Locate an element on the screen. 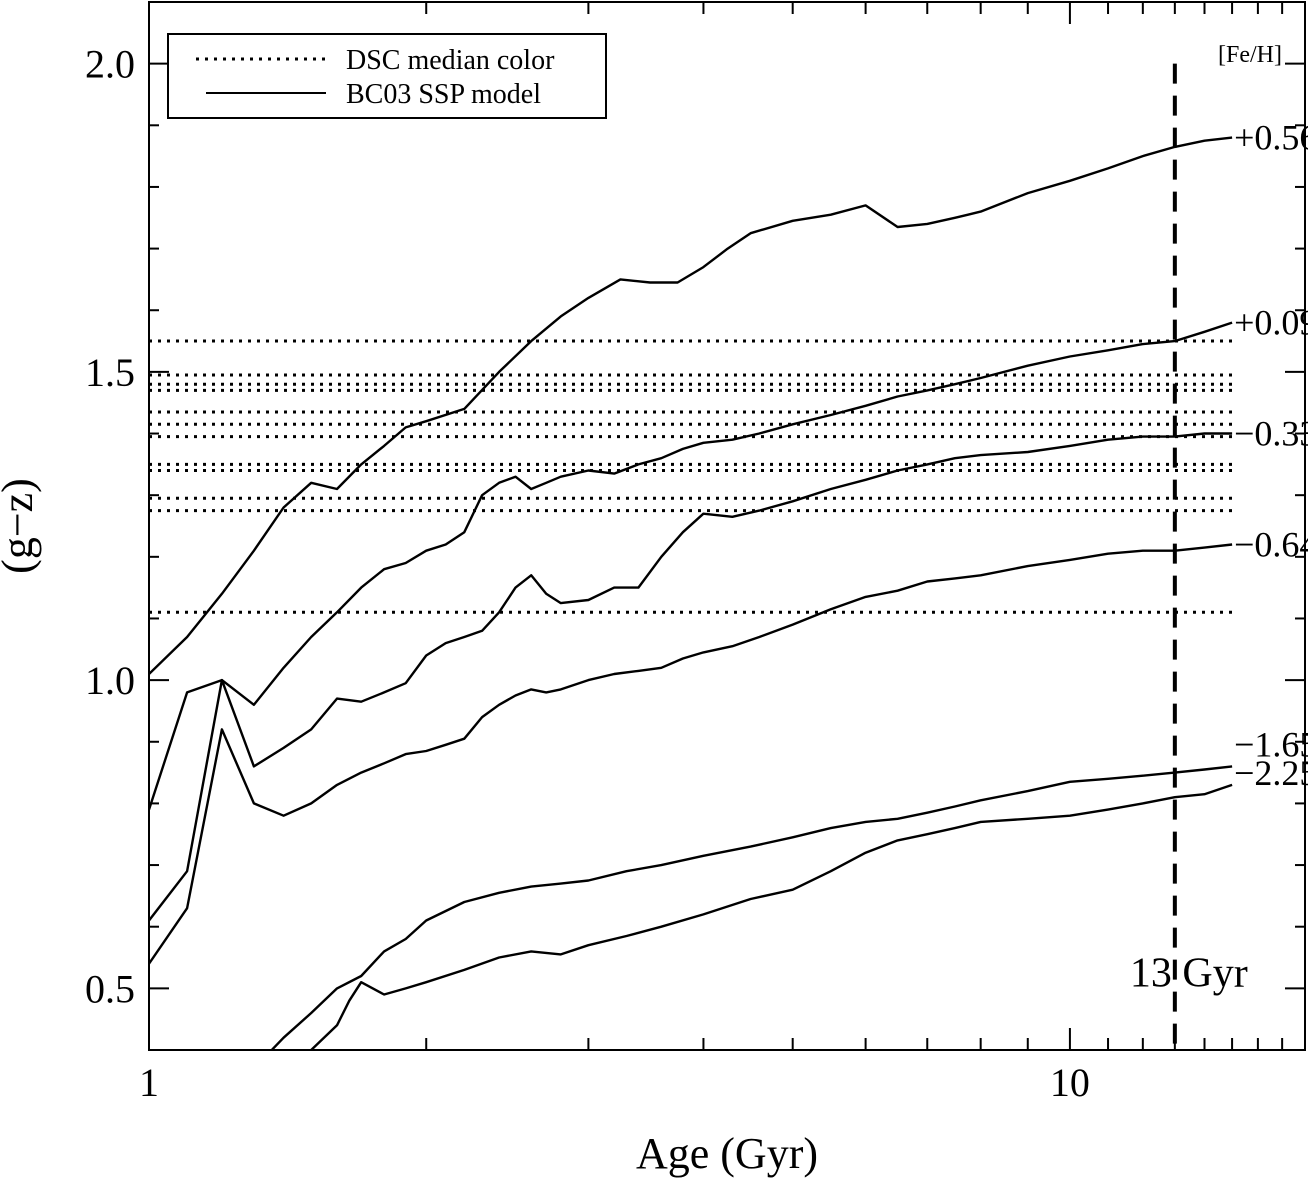  x-tick-label: 10 is located at coordinates (1070, 1082).